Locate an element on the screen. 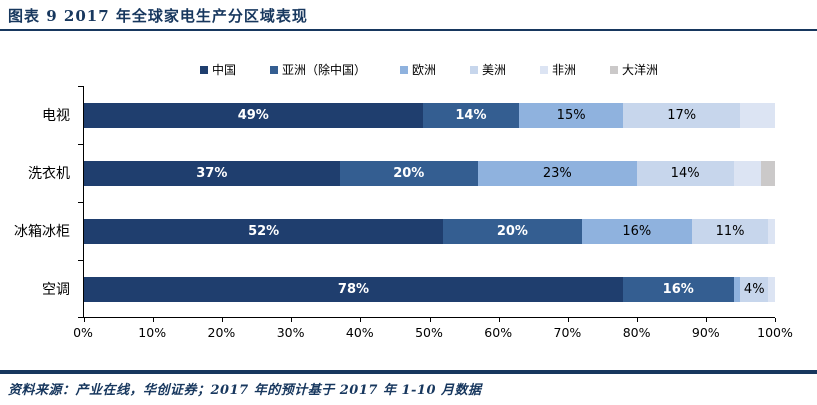 The height and width of the screenshot is (405, 817). bar-segment: 52% is located at coordinates (264, 231).